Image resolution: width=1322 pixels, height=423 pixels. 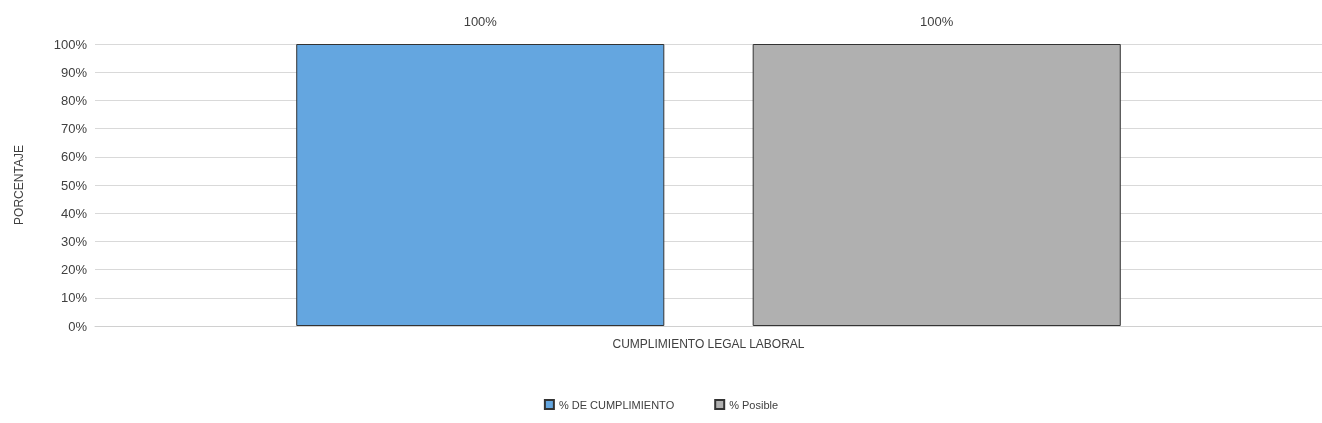 What do you see at coordinates (70, 44) in the screenshot?
I see `y-tick-label: 100%` at bounding box center [70, 44].